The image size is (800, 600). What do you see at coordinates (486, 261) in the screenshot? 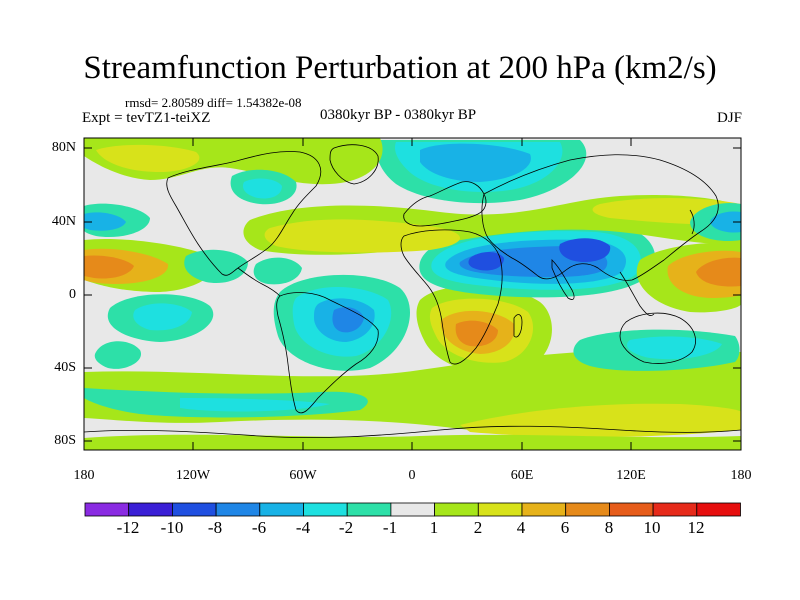
I see `arabia-negative-core` at bounding box center [486, 261].